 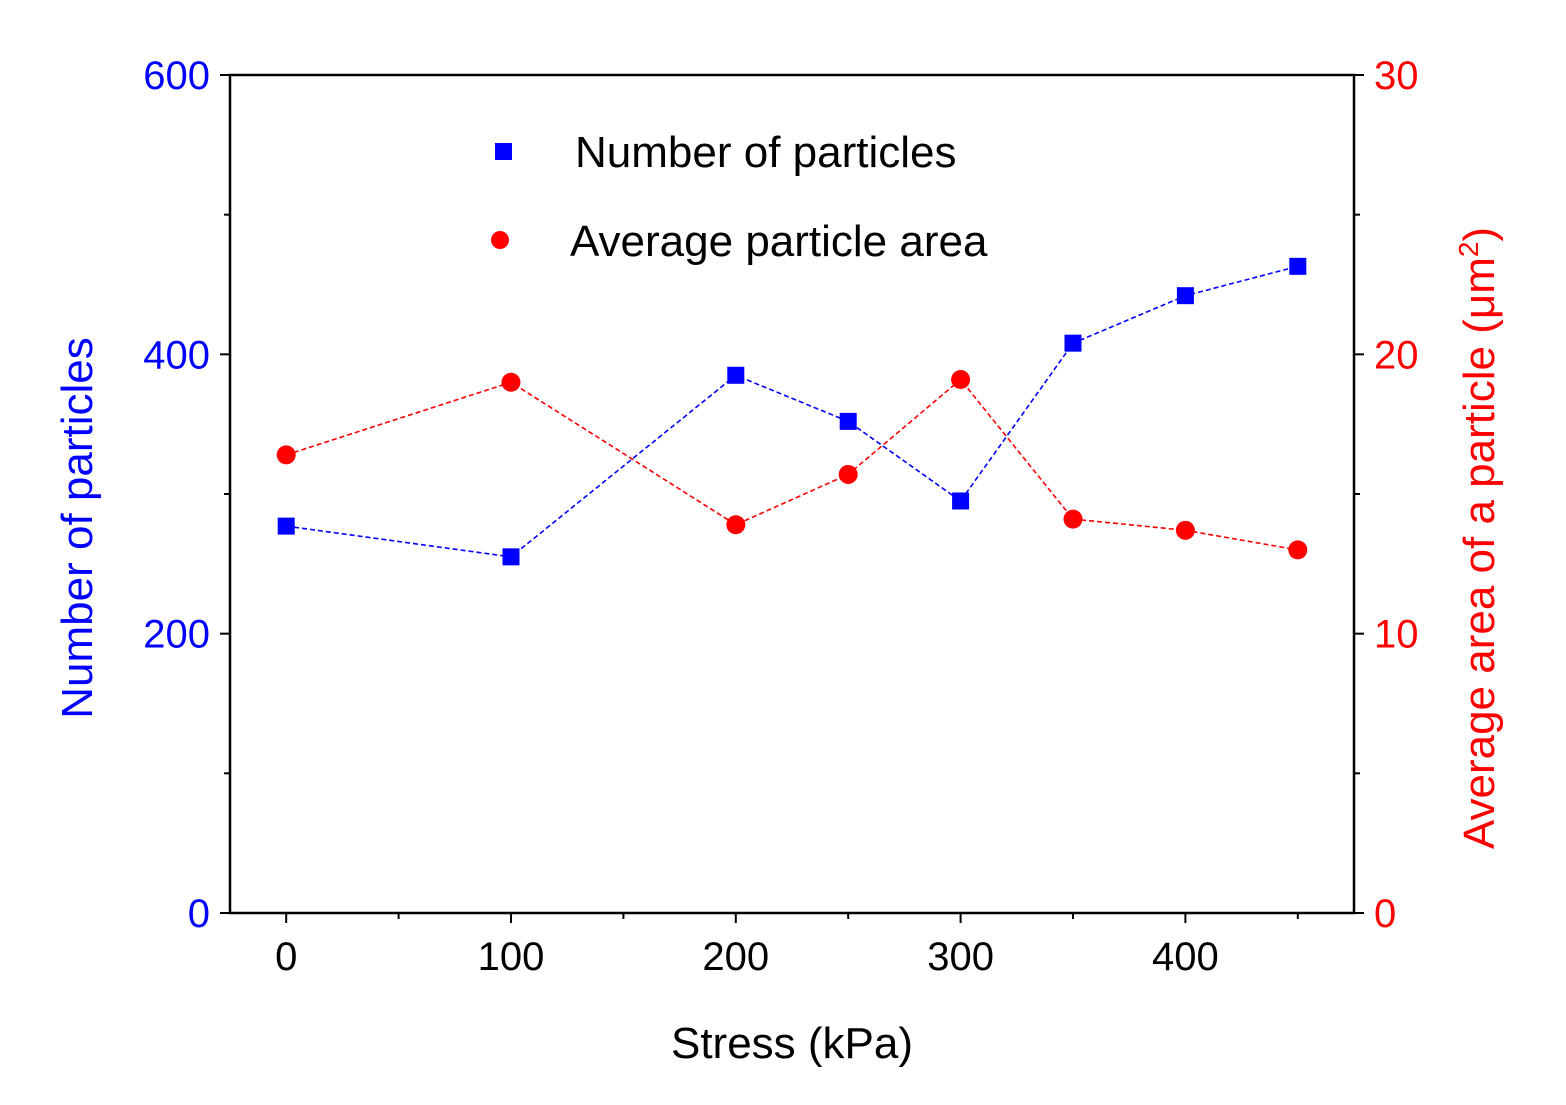 What do you see at coordinates (286, 957) in the screenshot?
I see `x-tick-label: 0` at bounding box center [286, 957].